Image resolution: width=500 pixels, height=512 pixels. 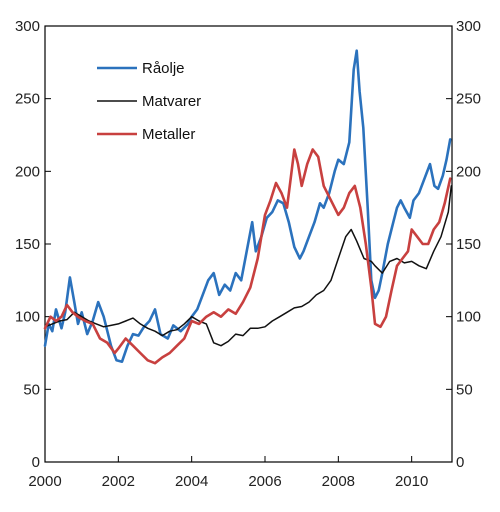 What do you see at coordinates (411, 481) in the screenshot?
I see `x-tick-label: 2010` at bounding box center [411, 481].